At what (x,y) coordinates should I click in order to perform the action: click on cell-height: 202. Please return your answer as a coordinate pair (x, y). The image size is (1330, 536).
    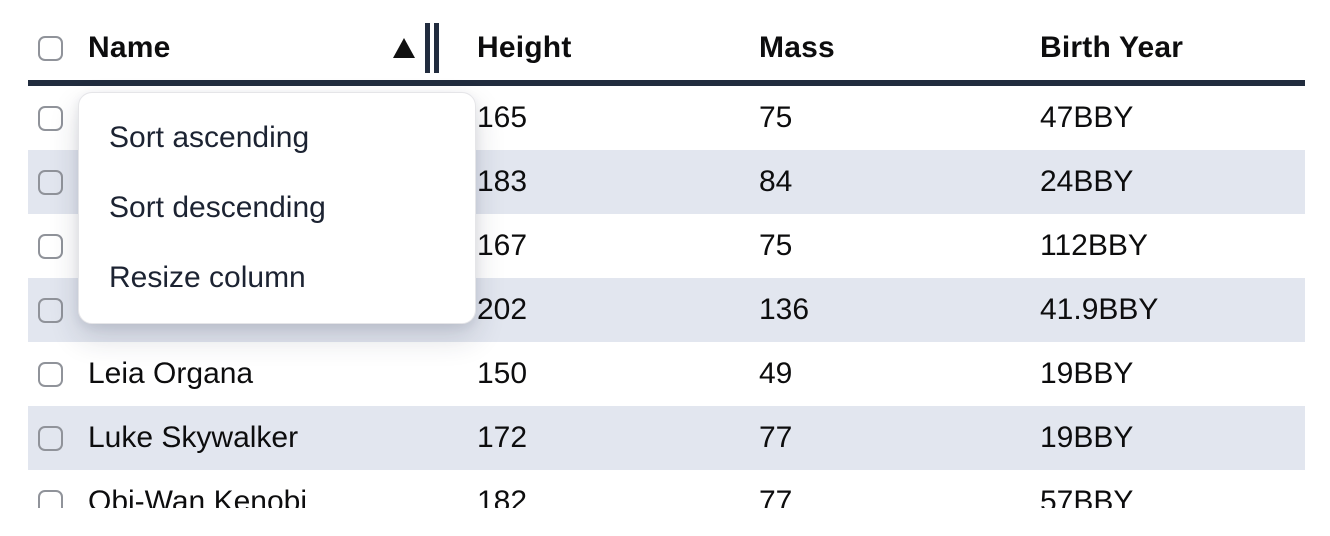
    Looking at the image, I should click on (502, 309).